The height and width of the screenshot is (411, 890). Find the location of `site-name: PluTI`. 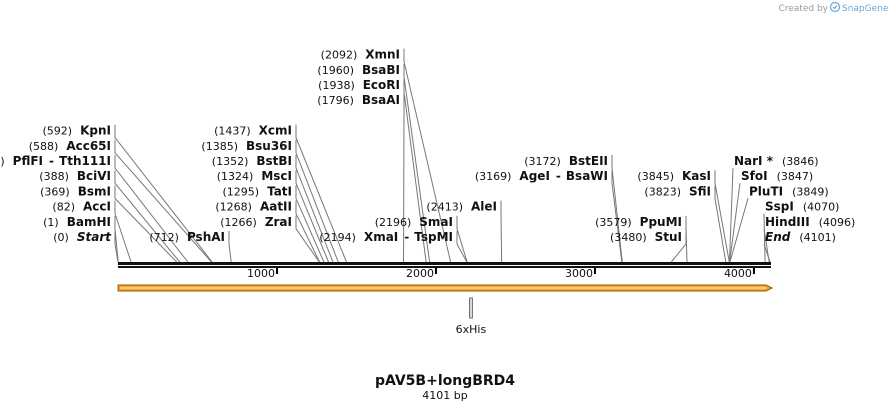

site-name: PluTI is located at coordinates (766, 191).